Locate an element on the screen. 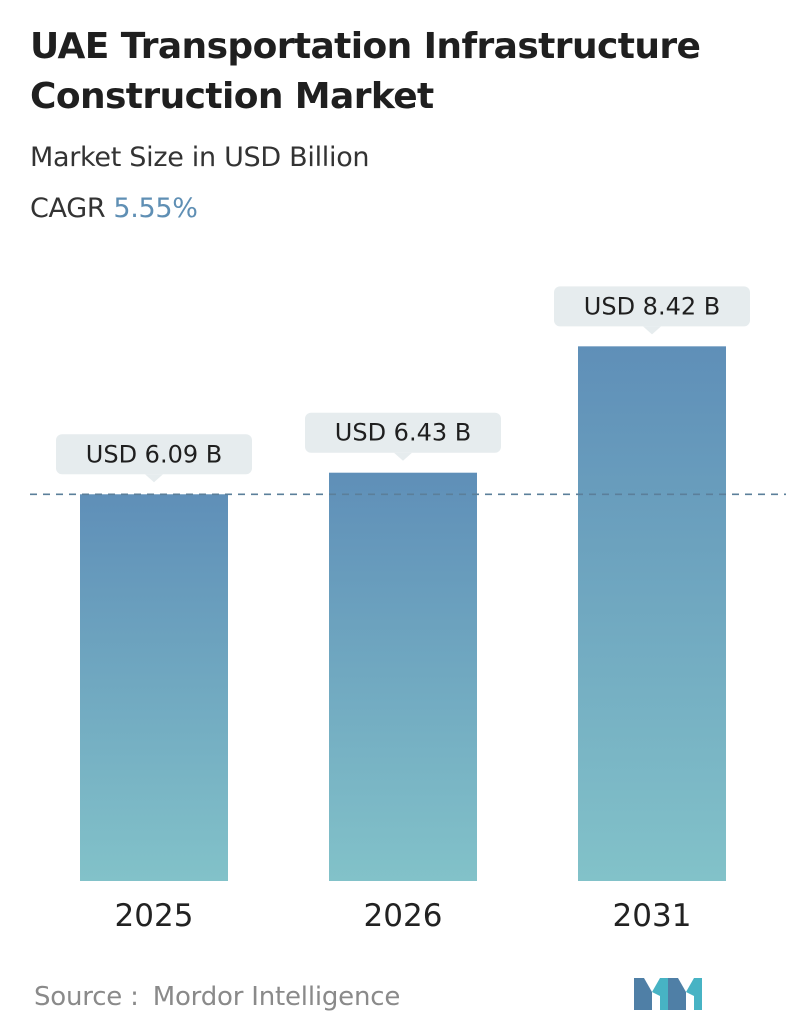 The width and height of the screenshot is (796, 1034). cagr-value: 5.55% is located at coordinates (155, 208).